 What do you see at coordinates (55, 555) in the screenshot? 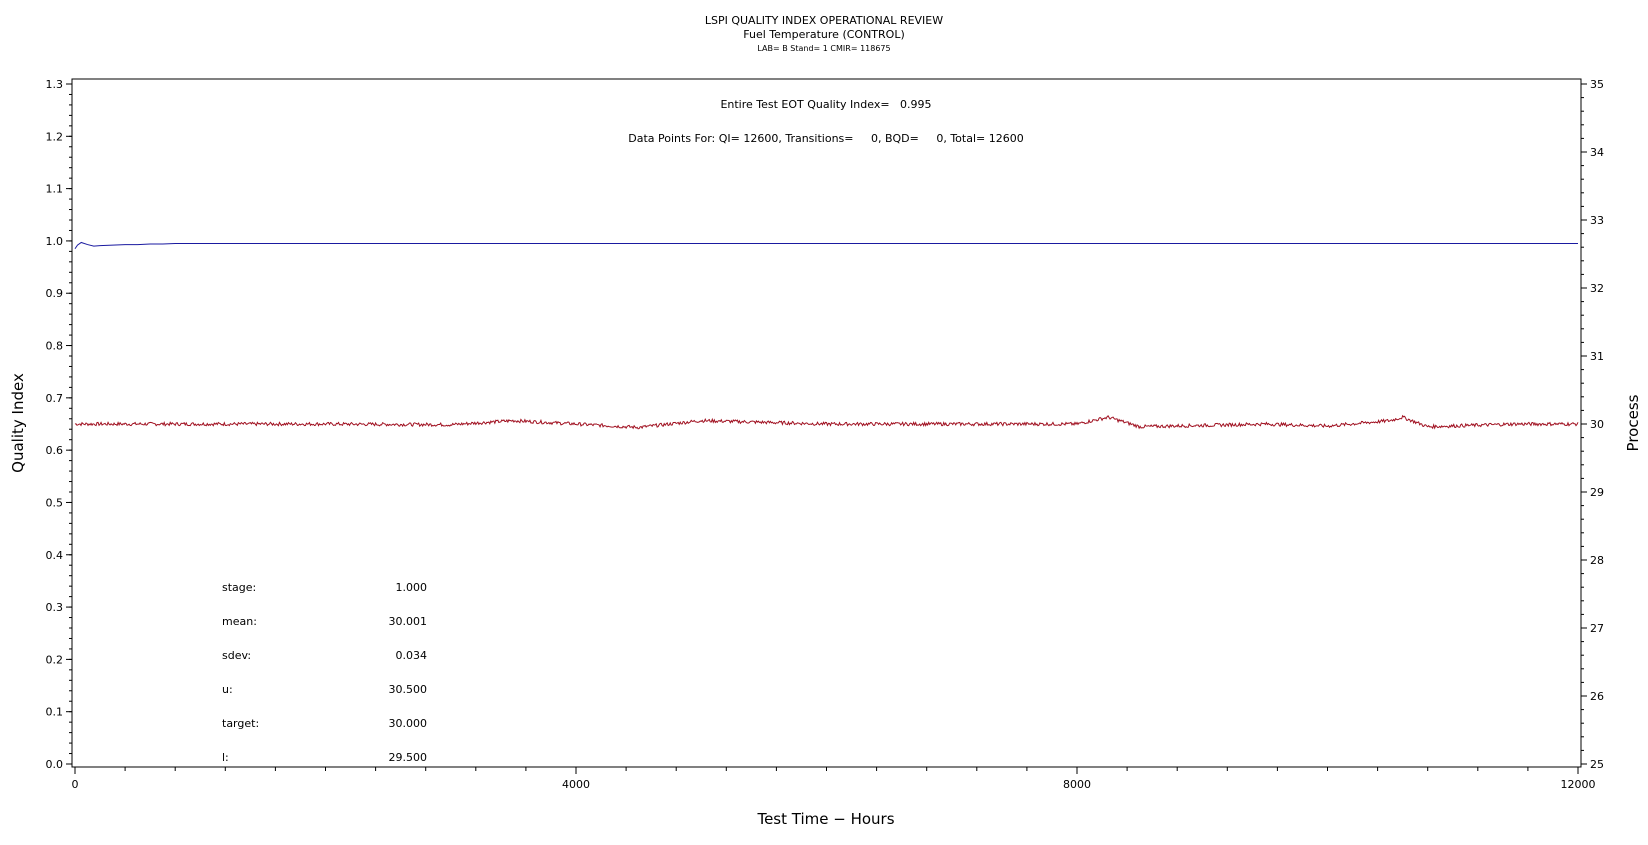
I see `y-left-tick-label: 0.4` at bounding box center [55, 555].